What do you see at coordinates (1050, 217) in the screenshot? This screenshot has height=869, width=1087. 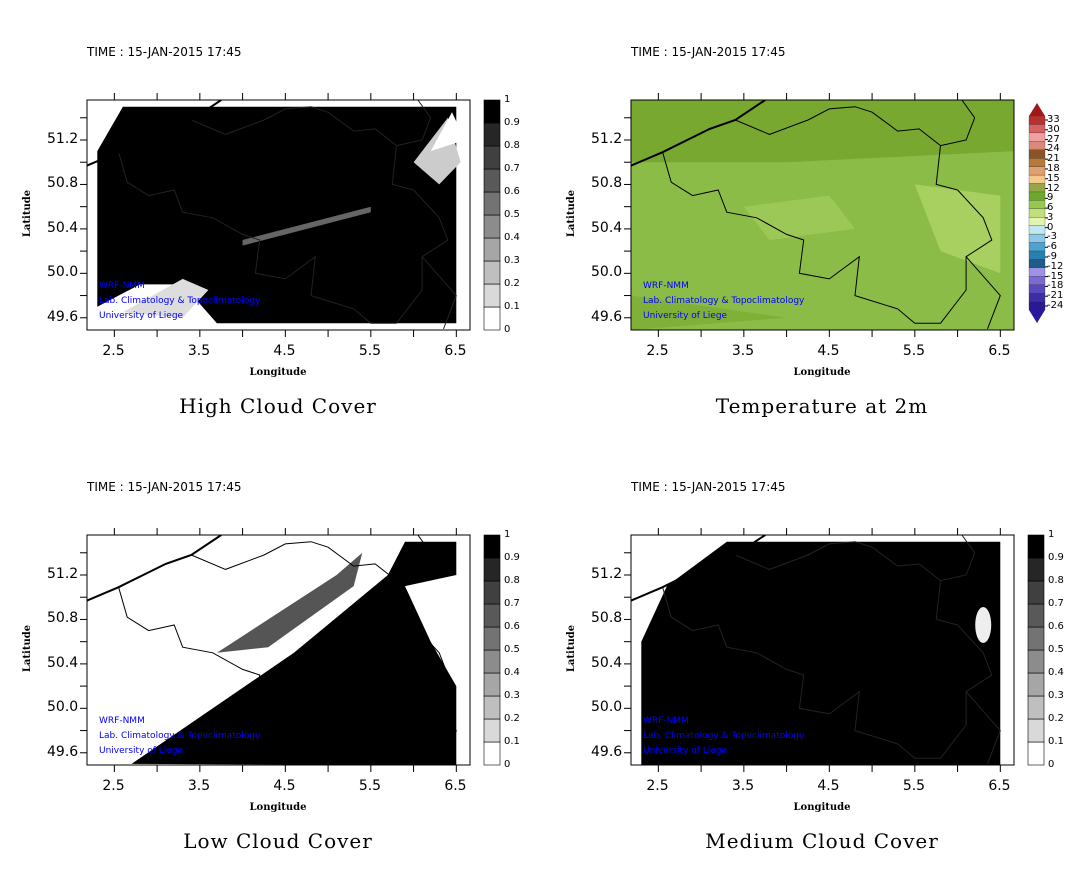 I see `colorbar-label: 3` at bounding box center [1050, 217].